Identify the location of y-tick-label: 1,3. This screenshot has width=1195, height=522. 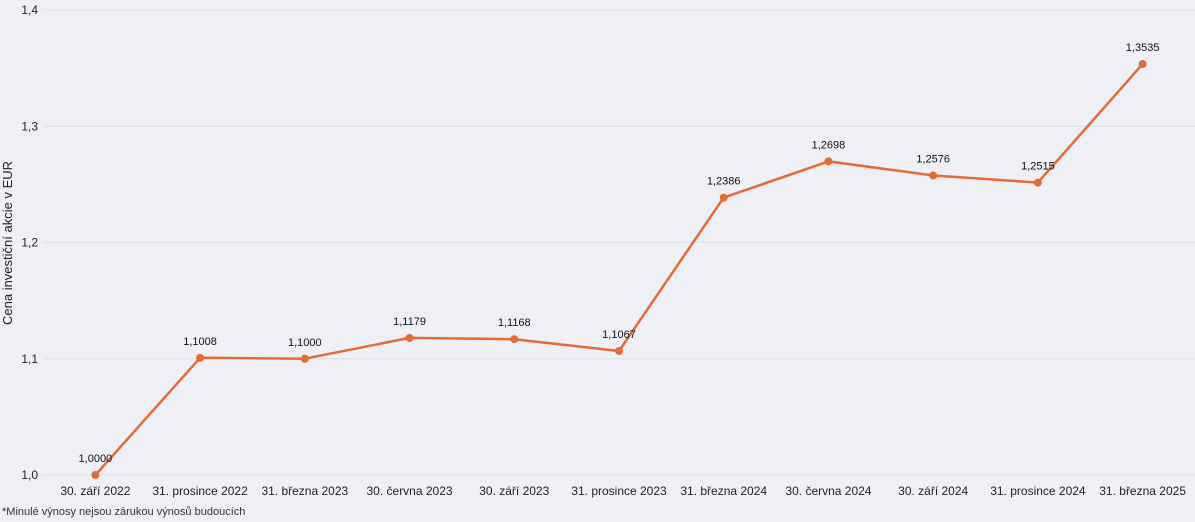
(29, 126).